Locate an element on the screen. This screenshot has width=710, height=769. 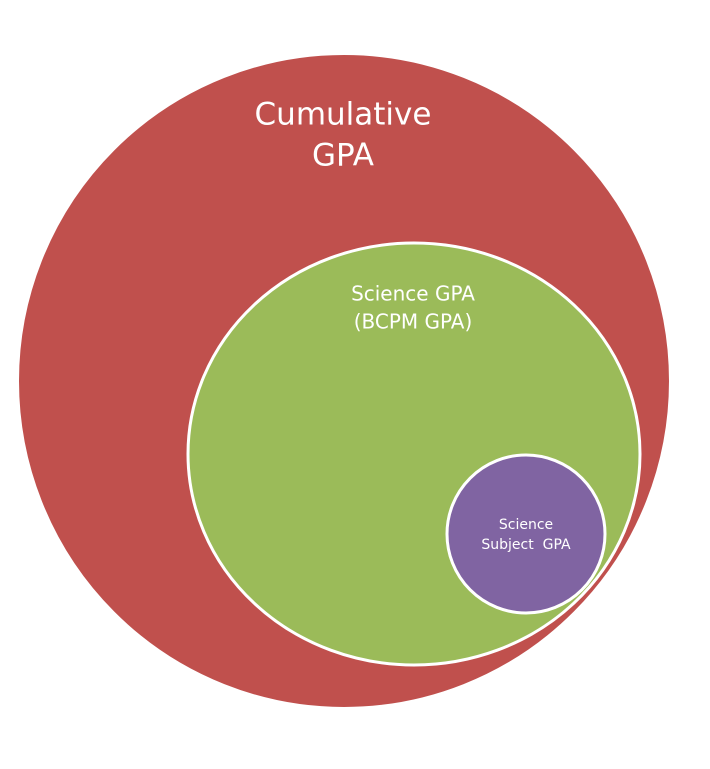
middle-label: (BCPM GPA) is located at coordinates (413, 322).